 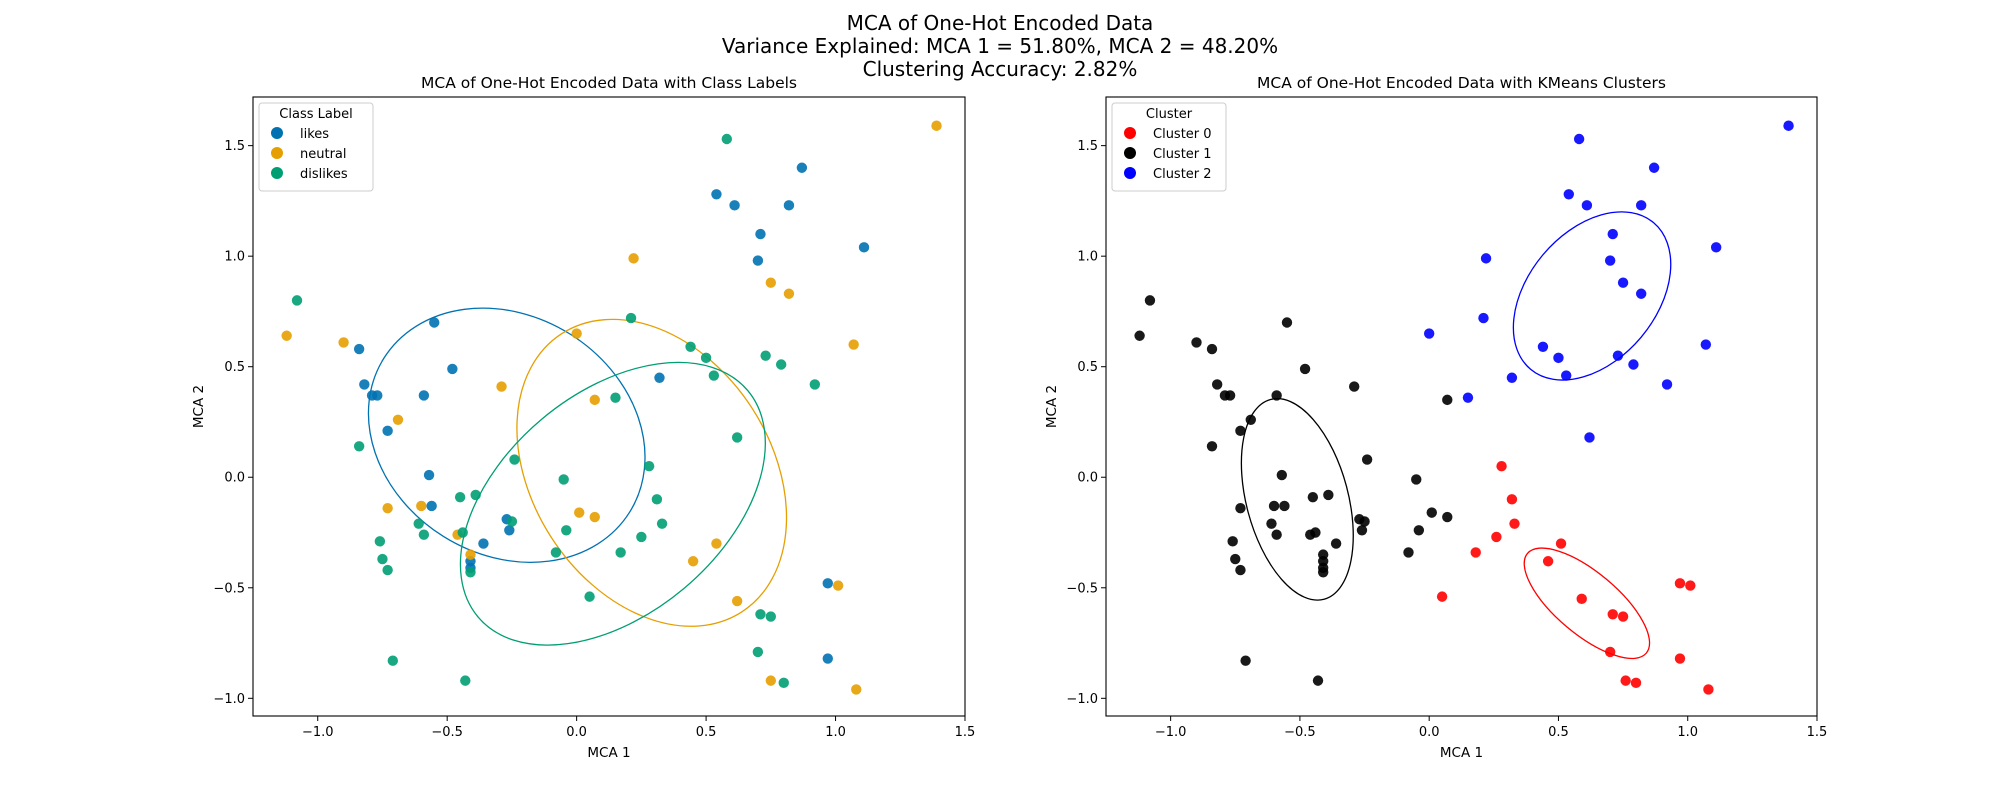 What do you see at coordinates (324, 174) in the screenshot?
I see `legend-label-dislikes: dislikes` at bounding box center [324, 174].